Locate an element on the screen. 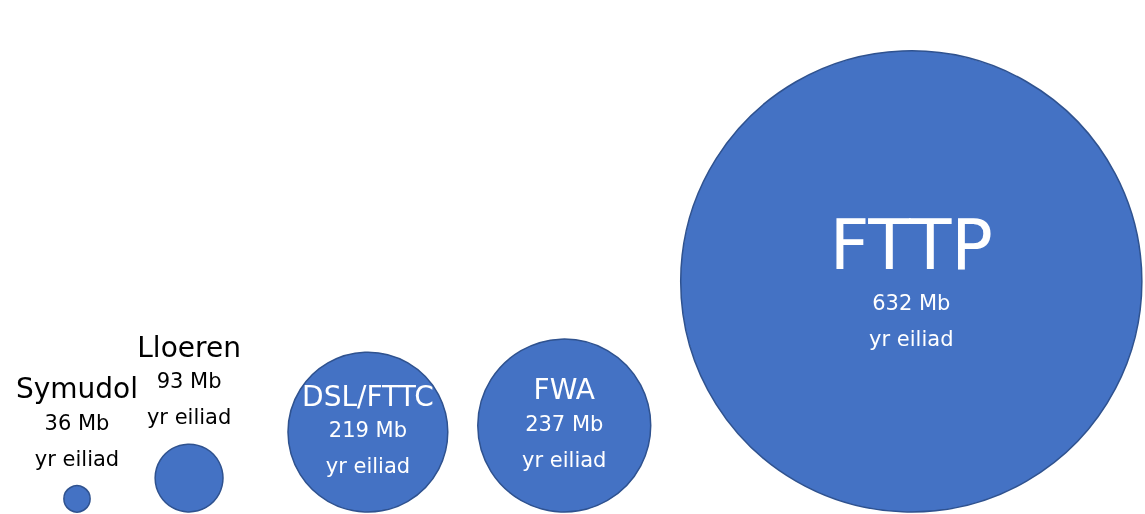 Image resolution: width=1145 pixels, height=514 pixels. data-label: 219 Mb yr eiliad is located at coordinates (368, 448).